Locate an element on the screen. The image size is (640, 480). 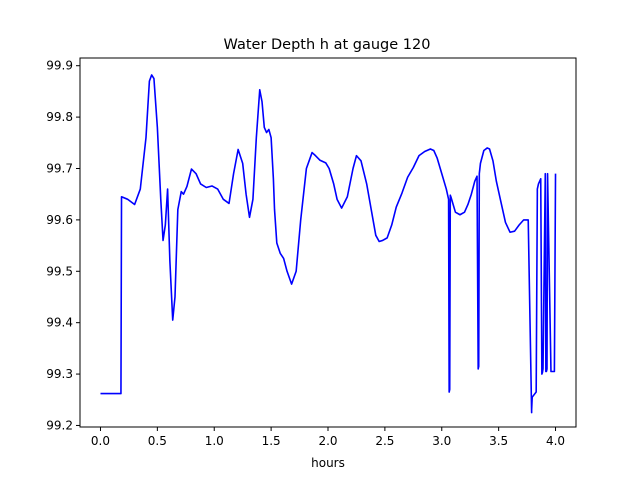
y-tick-label: 99.4 is located at coordinates (59, 323).